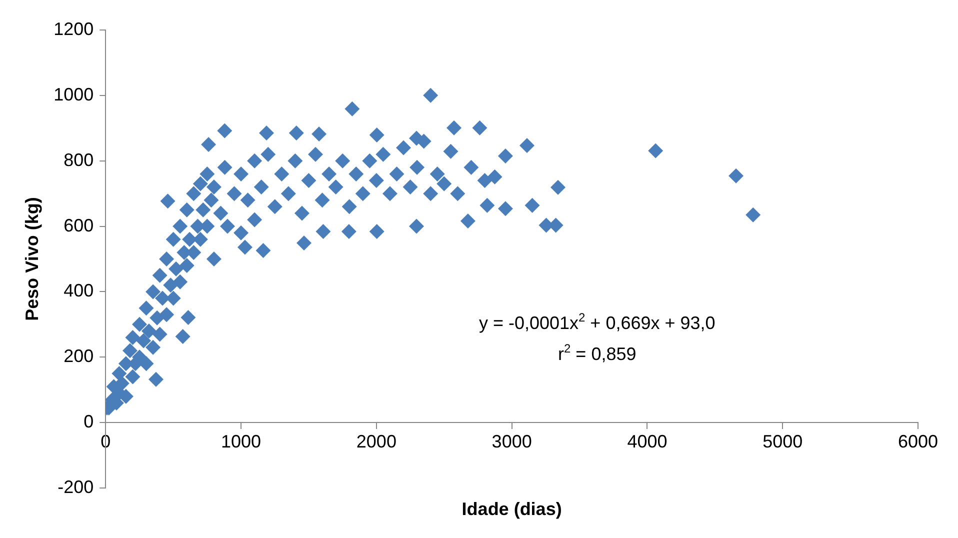 The height and width of the screenshot is (538, 958). Describe the element at coordinates (79, 290) in the screenshot. I see `y-tick-label: 400` at that location.